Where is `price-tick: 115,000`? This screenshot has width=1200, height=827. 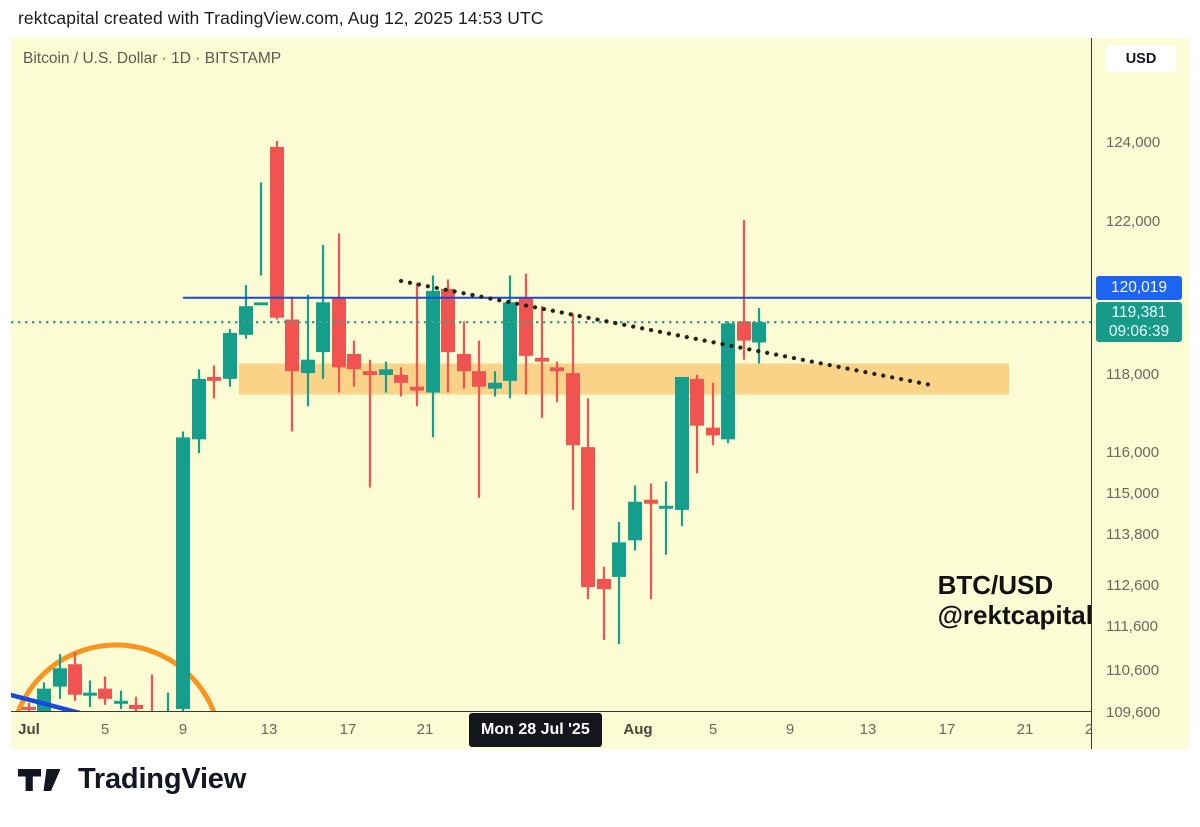 price-tick: 115,000 is located at coordinates (1133, 493).